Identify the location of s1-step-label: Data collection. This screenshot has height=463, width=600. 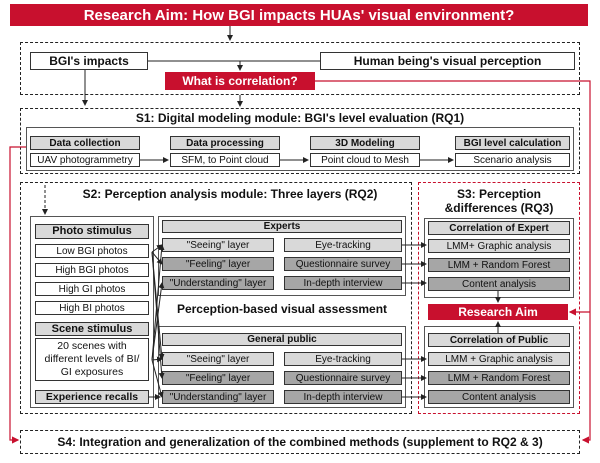
(85, 143).